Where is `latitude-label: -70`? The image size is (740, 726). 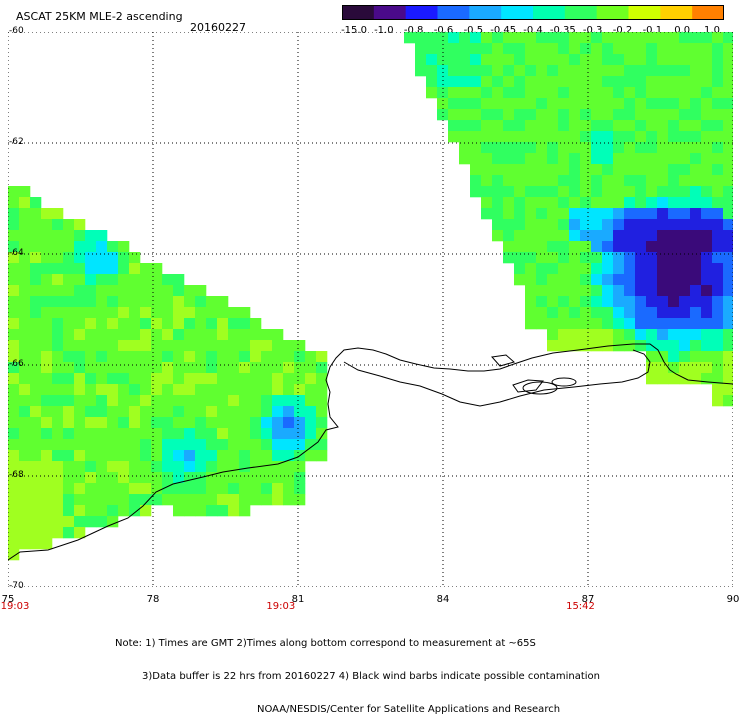 latitude-label: -70 is located at coordinates (16, 586).